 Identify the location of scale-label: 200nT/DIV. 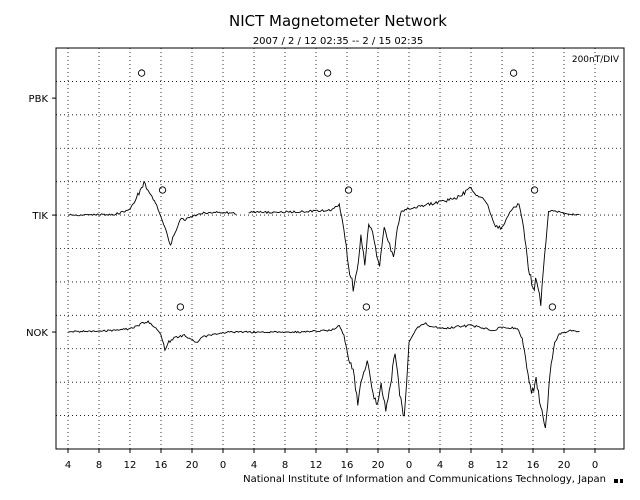
(596, 60).